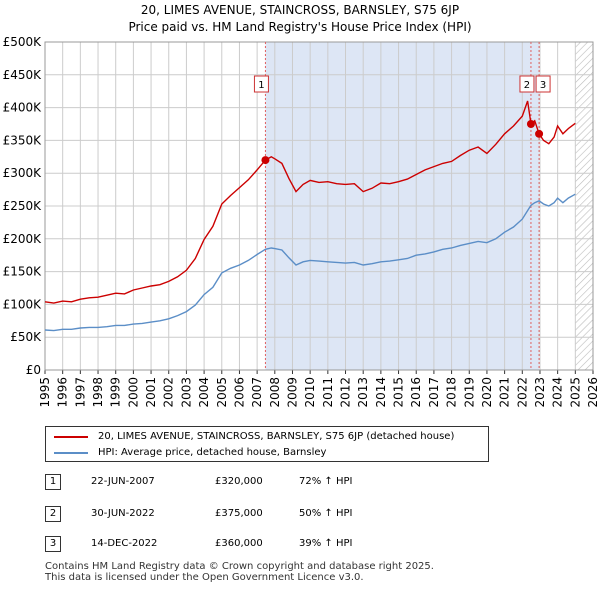  What do you see at coordinates (487, 392) in the screenshot?
I see `x-tick-label: 2020` at bounding box center [487, 392].